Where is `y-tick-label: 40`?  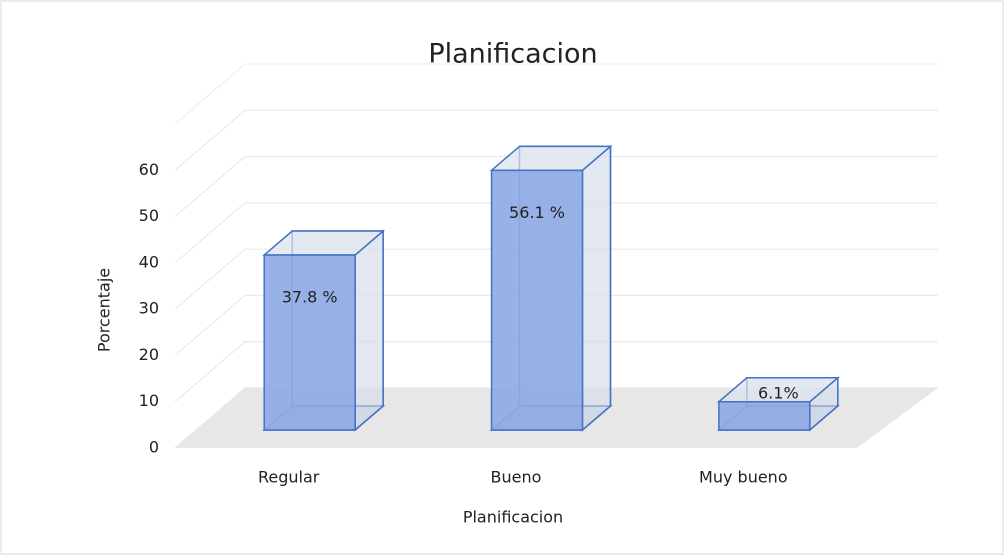 y-tick-label: 40 is located at coordinates (149, 261).